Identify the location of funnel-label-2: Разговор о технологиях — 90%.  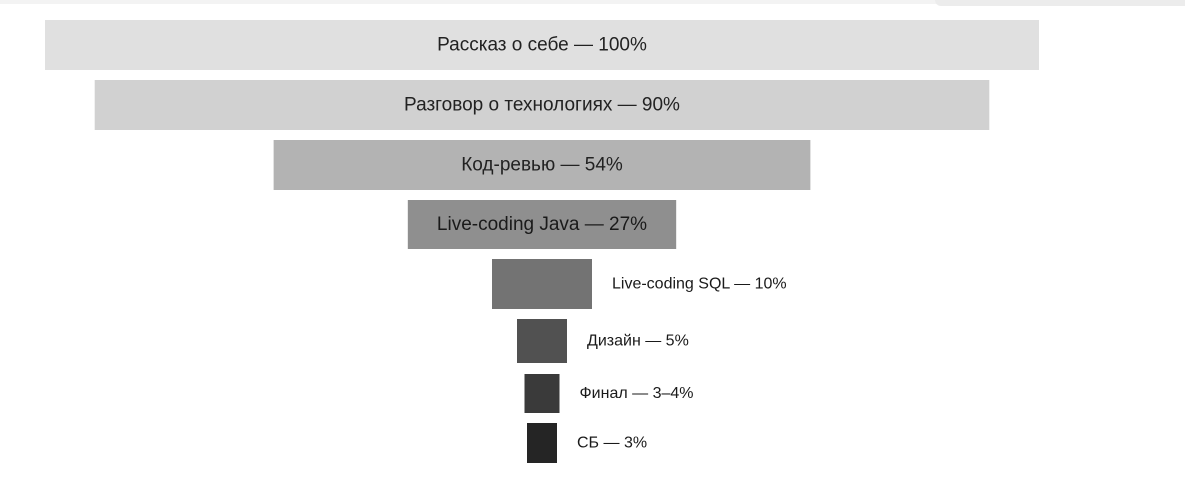
(542, 105).